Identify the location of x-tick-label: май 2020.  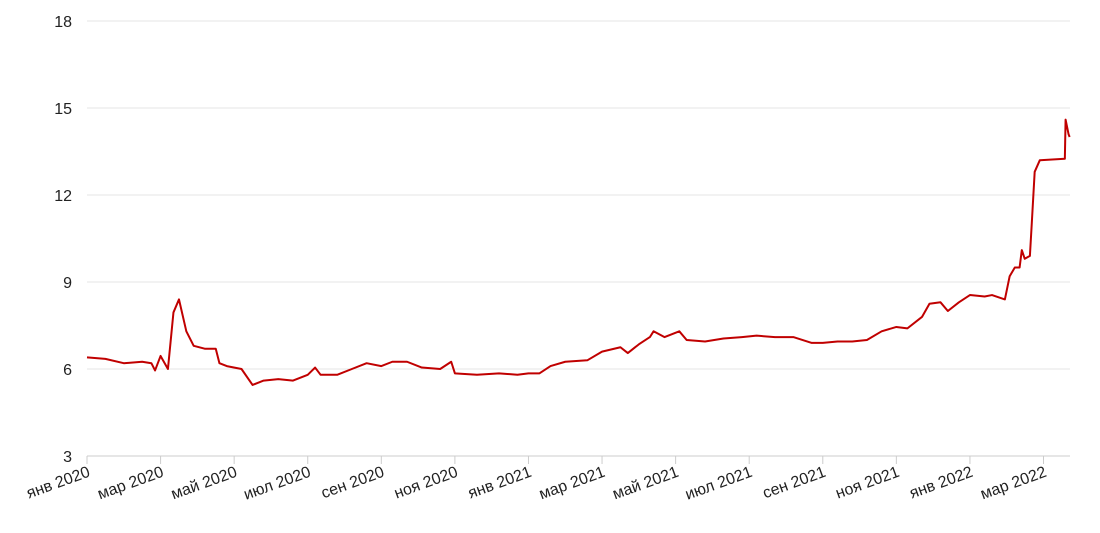
(204, 484).